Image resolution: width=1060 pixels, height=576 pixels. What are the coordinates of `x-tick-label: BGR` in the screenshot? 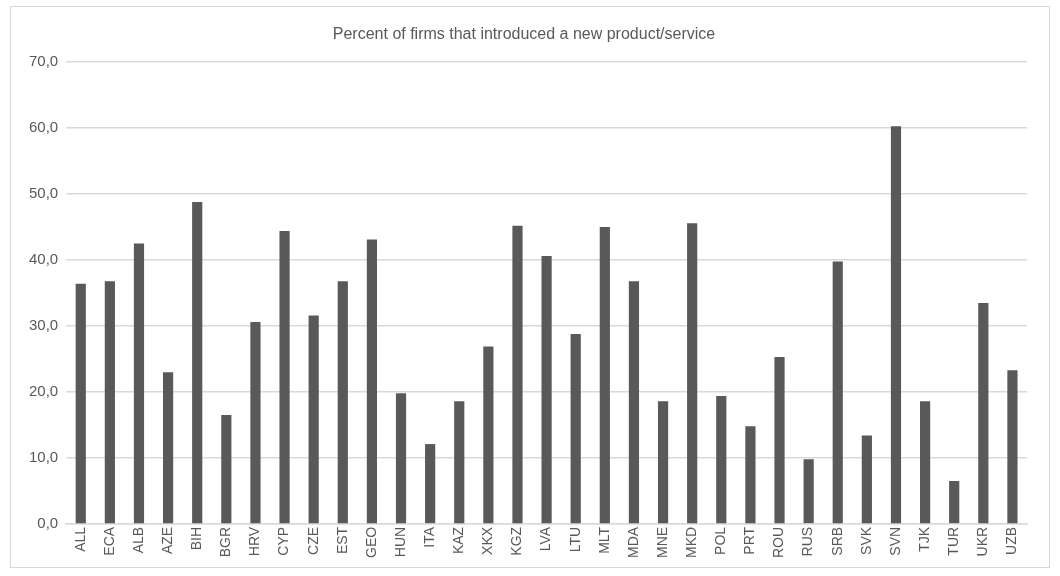 It's located at (225, 542).